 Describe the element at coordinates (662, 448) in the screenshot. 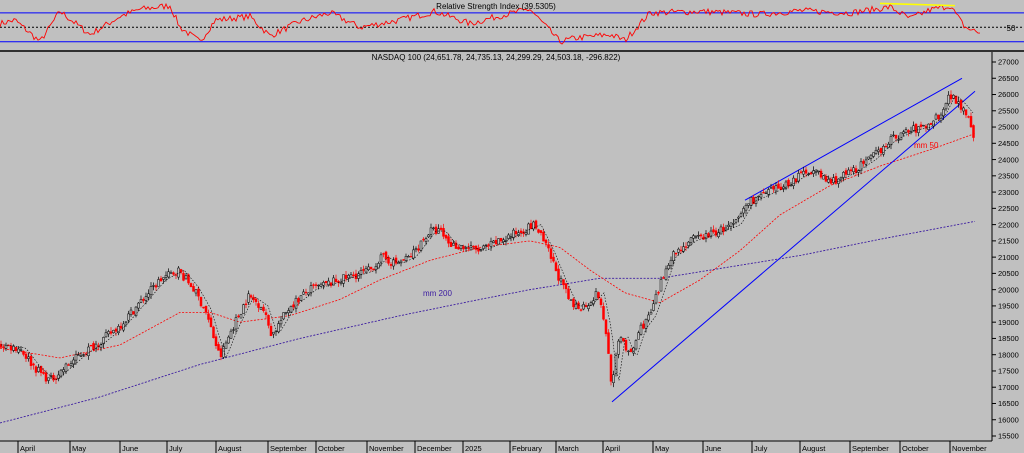

I see `x-tick-label: May` at that location.